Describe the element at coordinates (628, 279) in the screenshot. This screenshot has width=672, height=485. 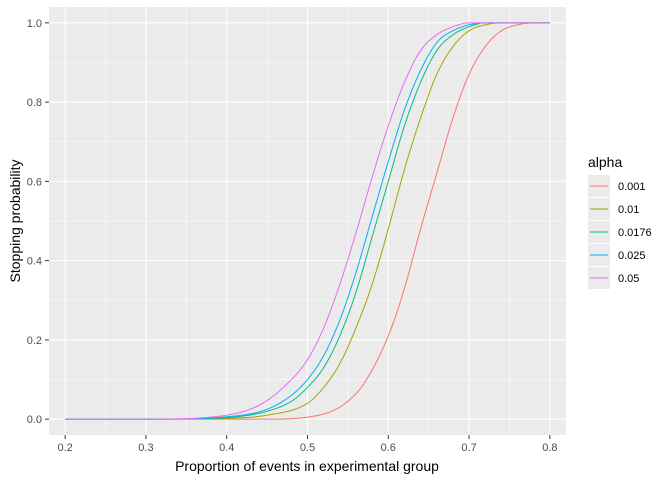
I see `legend-label: 0.05` at that location.